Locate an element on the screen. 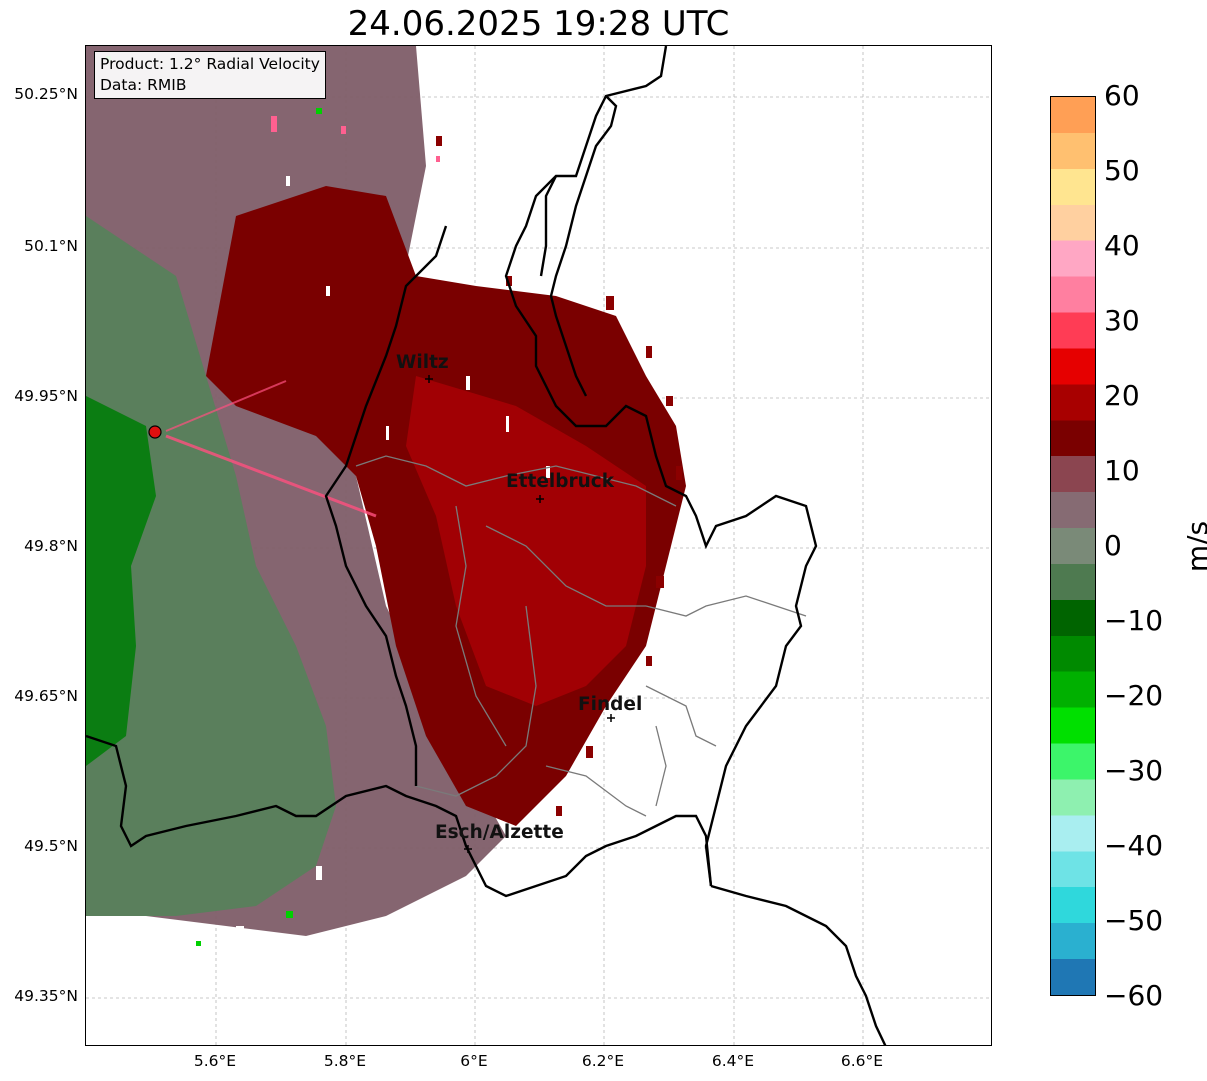 Image resolution: width=1207 pixels, height=1081 pixels. lon-tick-label: 6°E is located at coordinates (474, 1061).